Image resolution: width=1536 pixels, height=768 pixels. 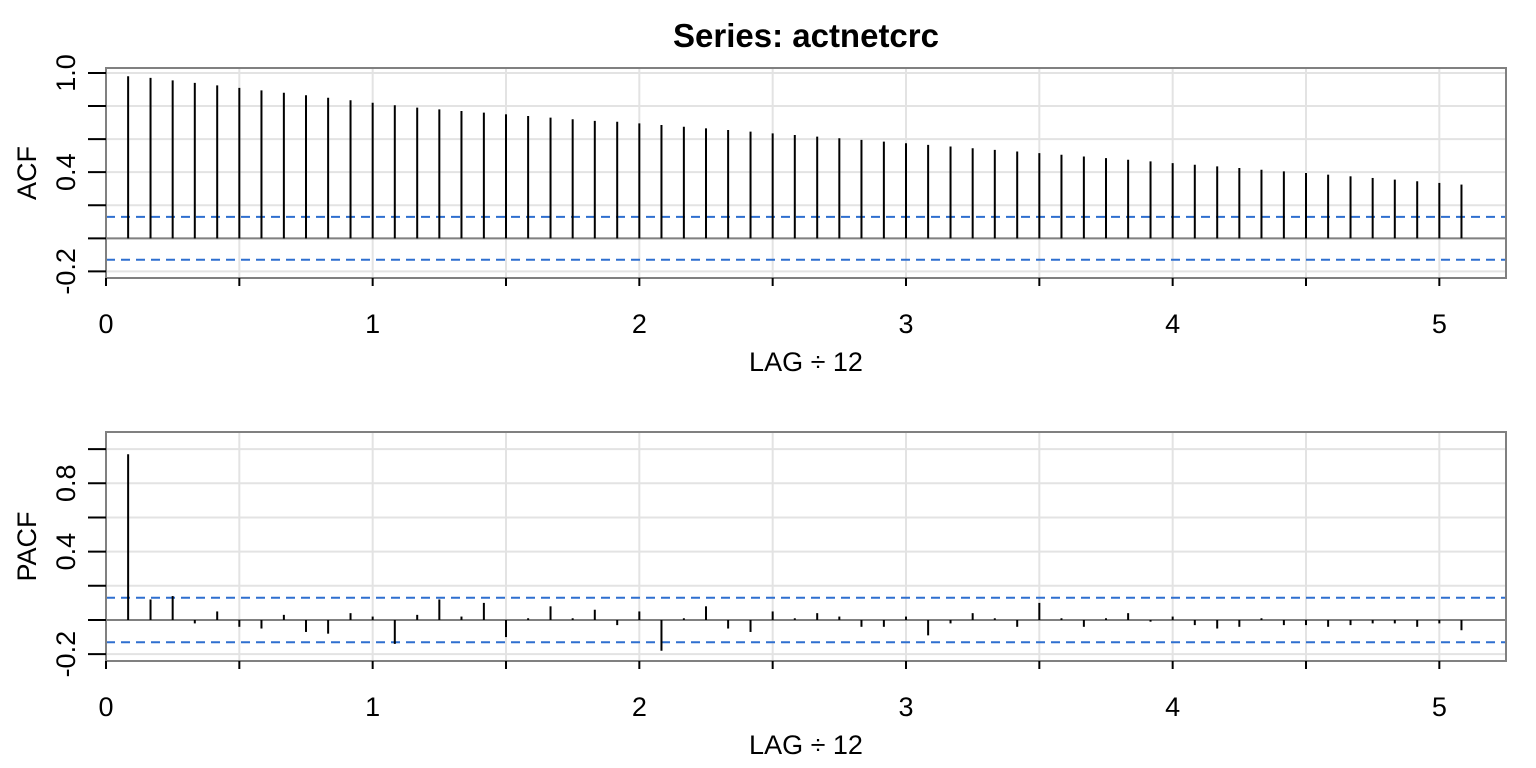 I want to click on pacf-xtick-label: 2, so click(x=639, y=707).